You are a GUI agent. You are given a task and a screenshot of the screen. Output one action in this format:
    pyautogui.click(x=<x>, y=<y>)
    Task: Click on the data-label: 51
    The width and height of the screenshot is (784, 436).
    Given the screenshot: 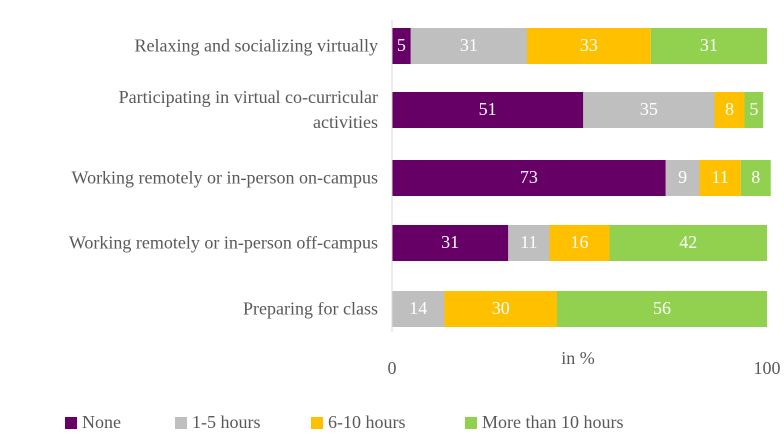 What is the action you would take?
    pyautogui.click(x=488, y=109)
    